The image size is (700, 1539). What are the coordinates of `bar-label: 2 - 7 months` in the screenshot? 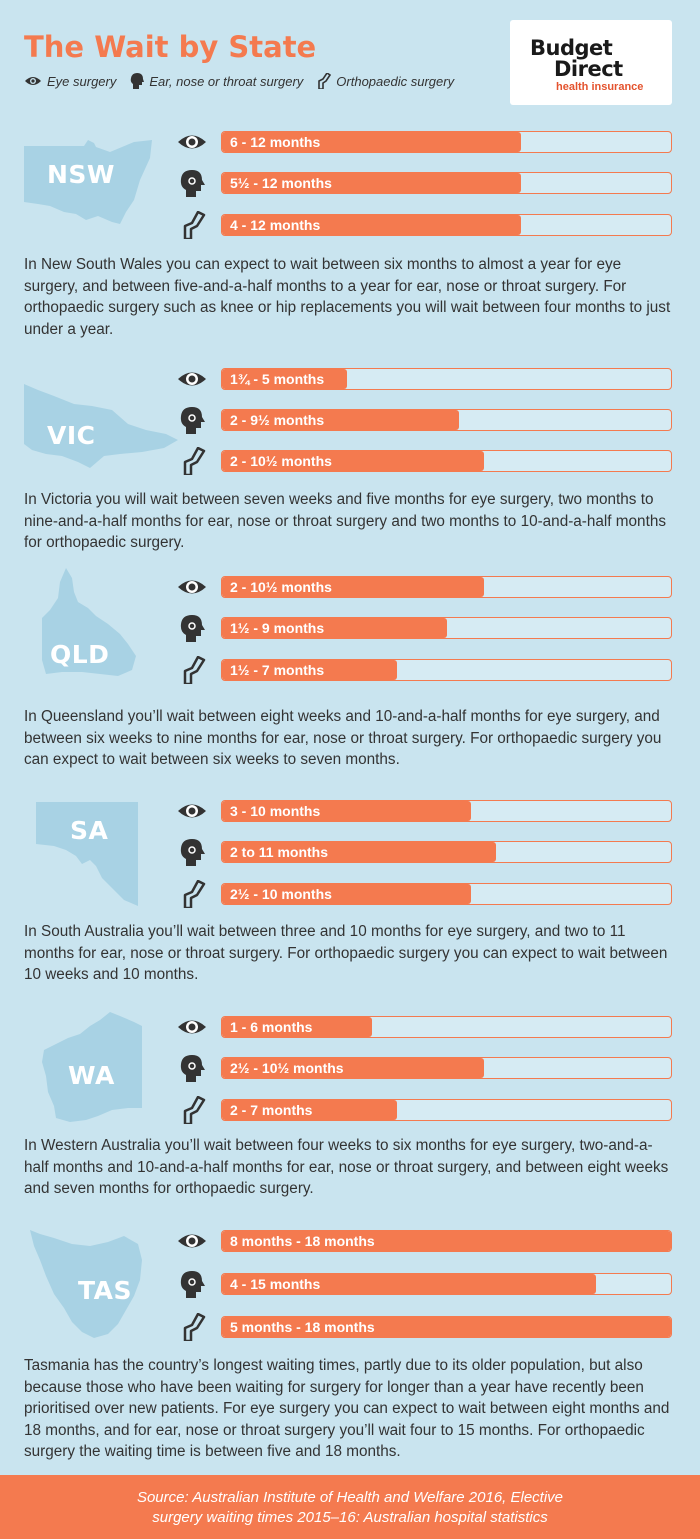 It's located at (271, 1110).